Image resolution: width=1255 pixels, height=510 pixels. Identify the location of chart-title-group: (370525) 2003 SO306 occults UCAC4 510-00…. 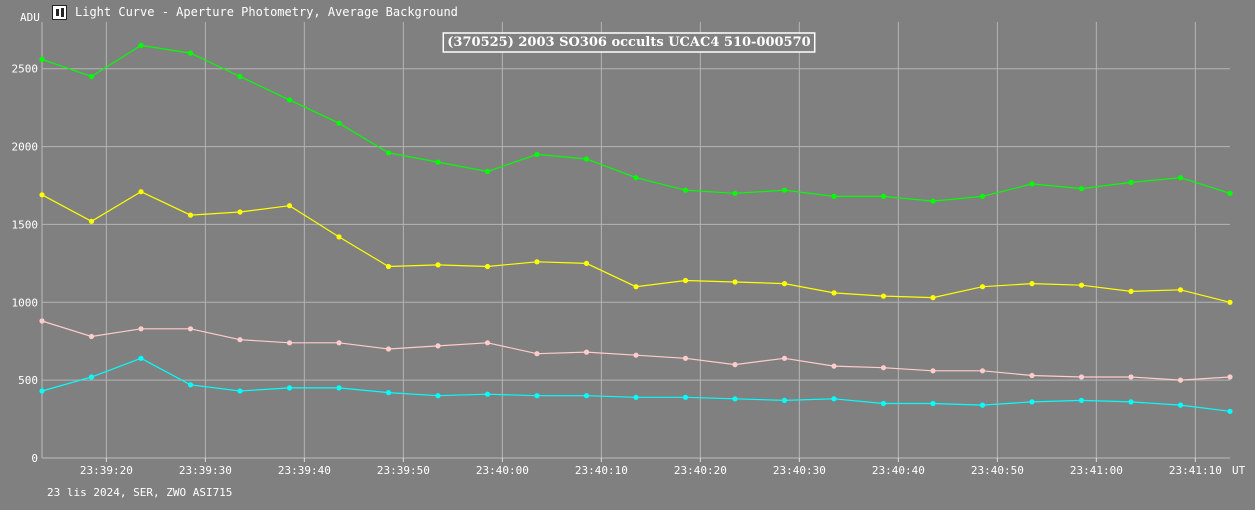
(629, 42).